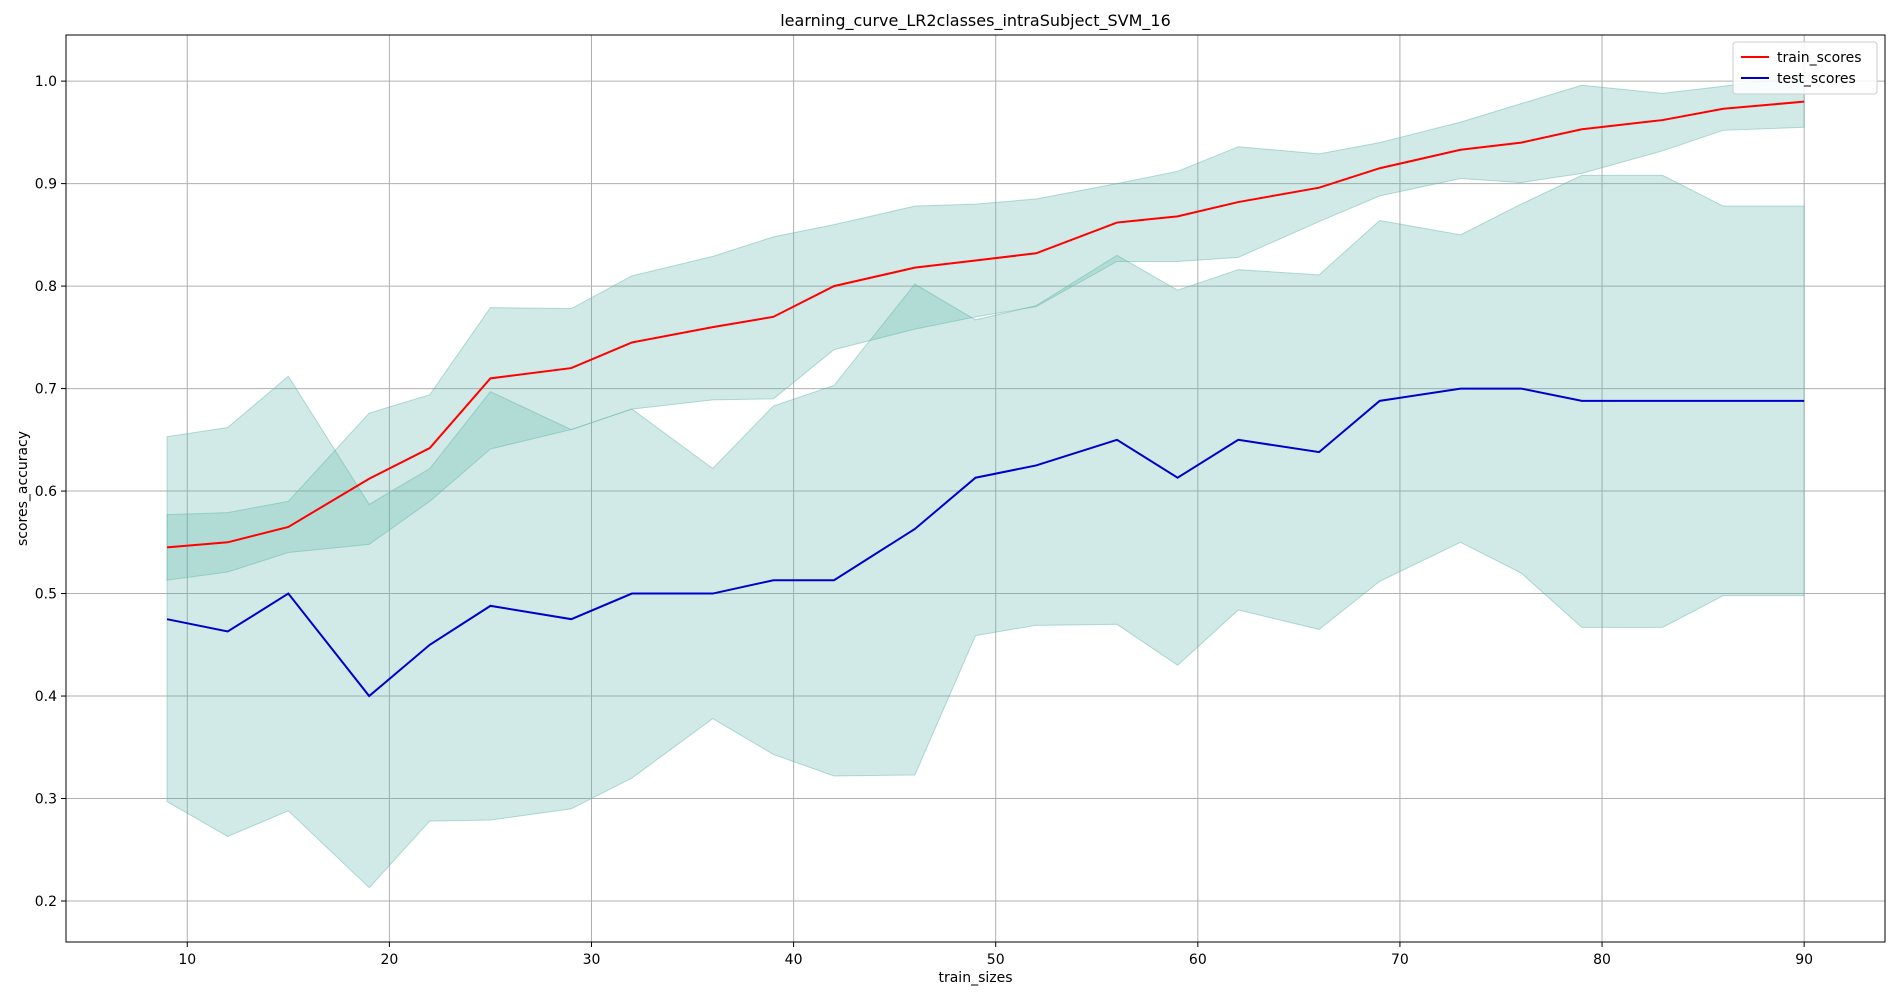  I want to click on y-tick-label: 0.2, so click(46, 902).